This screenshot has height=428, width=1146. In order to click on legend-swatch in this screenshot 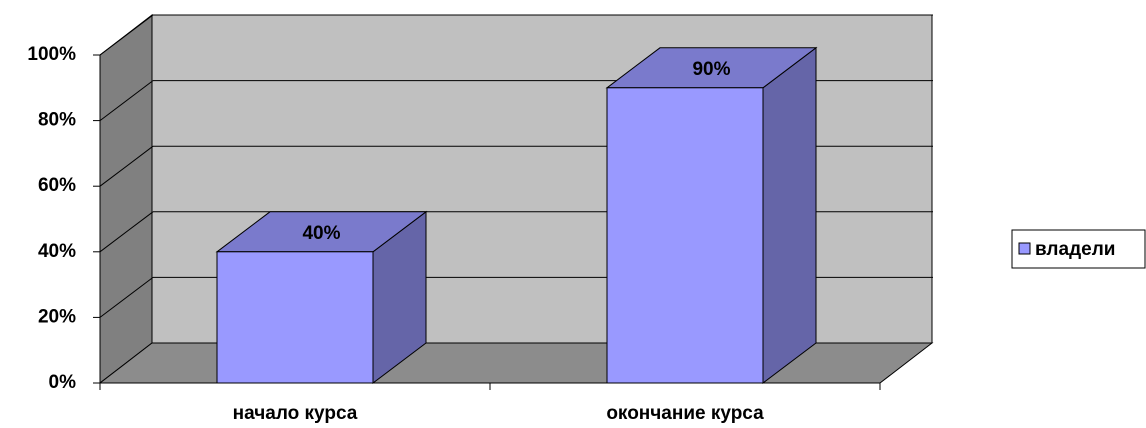, I will do `click(1024, 248)`.